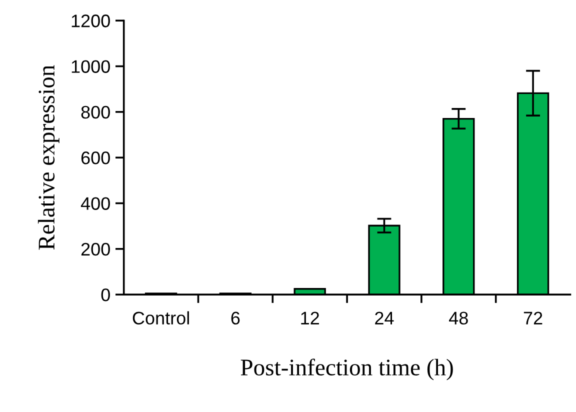 Image resolution: width=576 pixels, height=412 pixels. Describe the element at coordinates (95, 112) in the screenshot. I see `y-tick-label: 800` at that location.